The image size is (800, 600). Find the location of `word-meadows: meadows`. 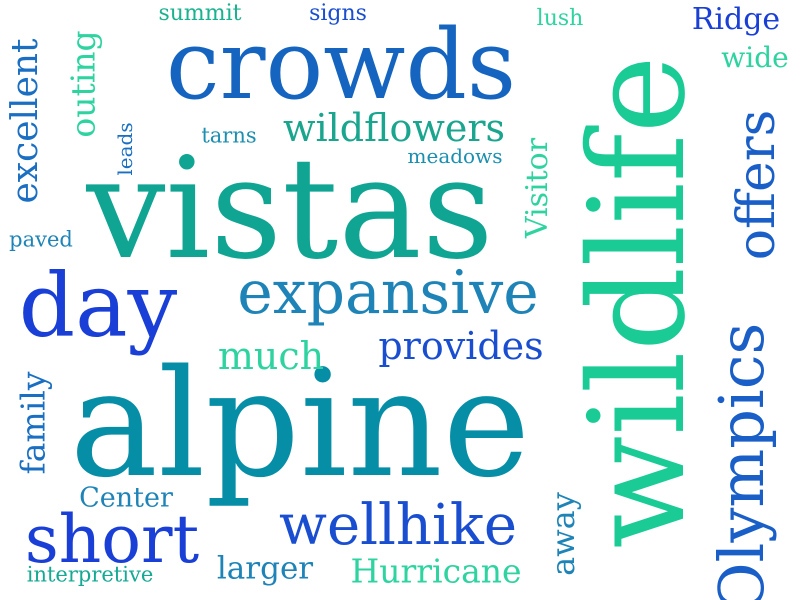

word-meadows: meadows is located at coordinates (455, 156).